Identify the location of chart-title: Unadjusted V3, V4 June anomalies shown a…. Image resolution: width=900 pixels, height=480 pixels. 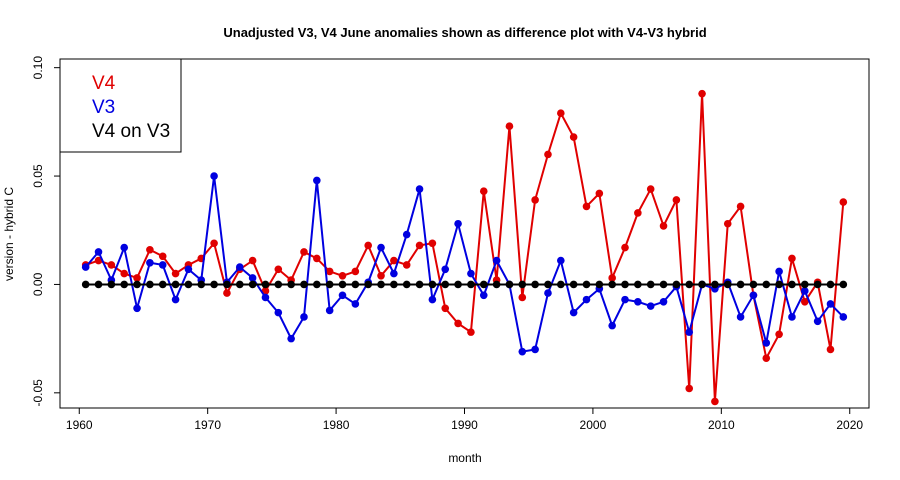
(464, 32).